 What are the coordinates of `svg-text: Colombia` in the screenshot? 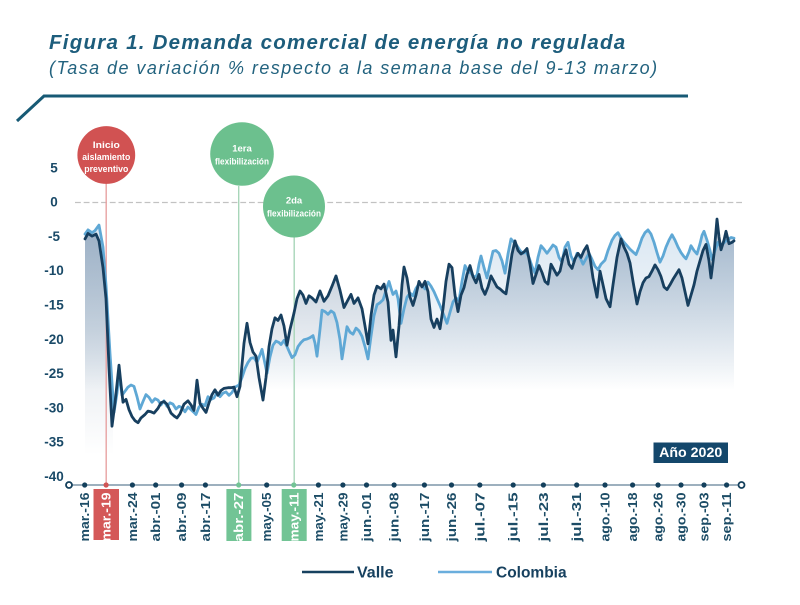 It's located at (531, 573).